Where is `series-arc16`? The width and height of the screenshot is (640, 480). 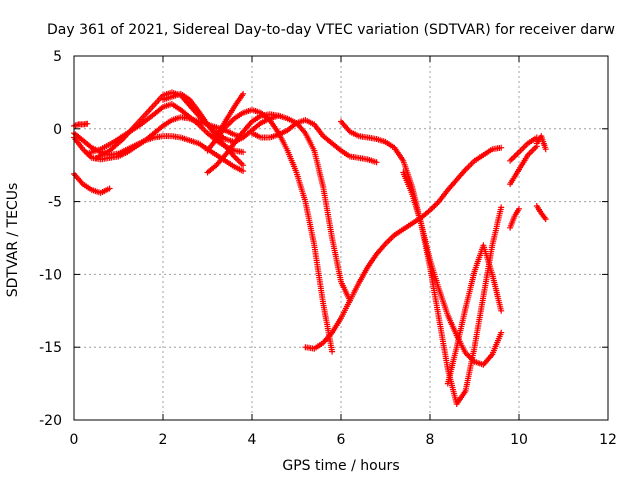
series-arc16 is located at coordinates (514, 218).